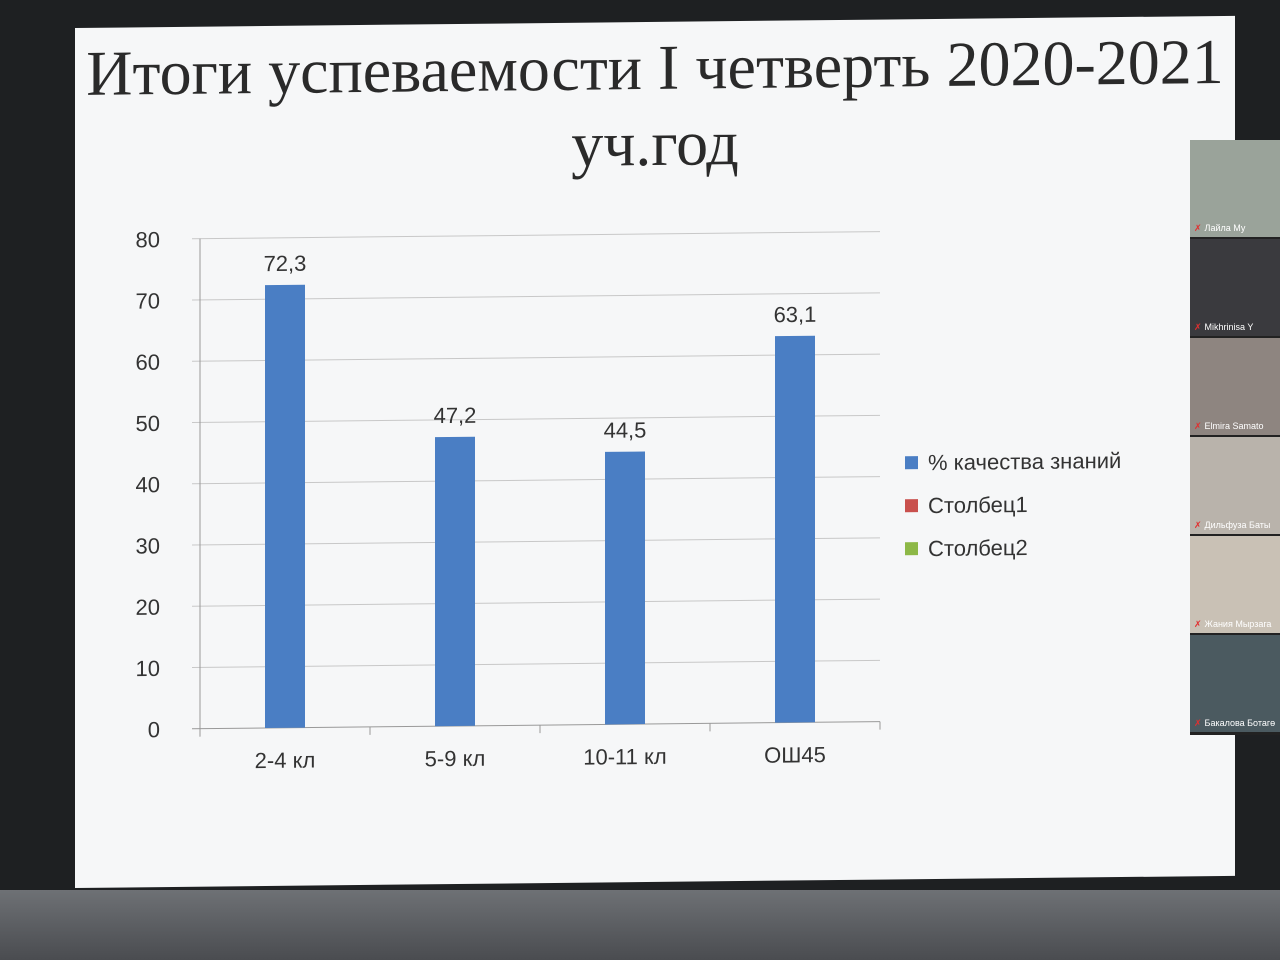 The height and width of the screenshot is (960, 1280). What do you see at coordinates (285, 263) in the screenshot?
I see `data-label: 72,3` at bounding box center [285, 263].